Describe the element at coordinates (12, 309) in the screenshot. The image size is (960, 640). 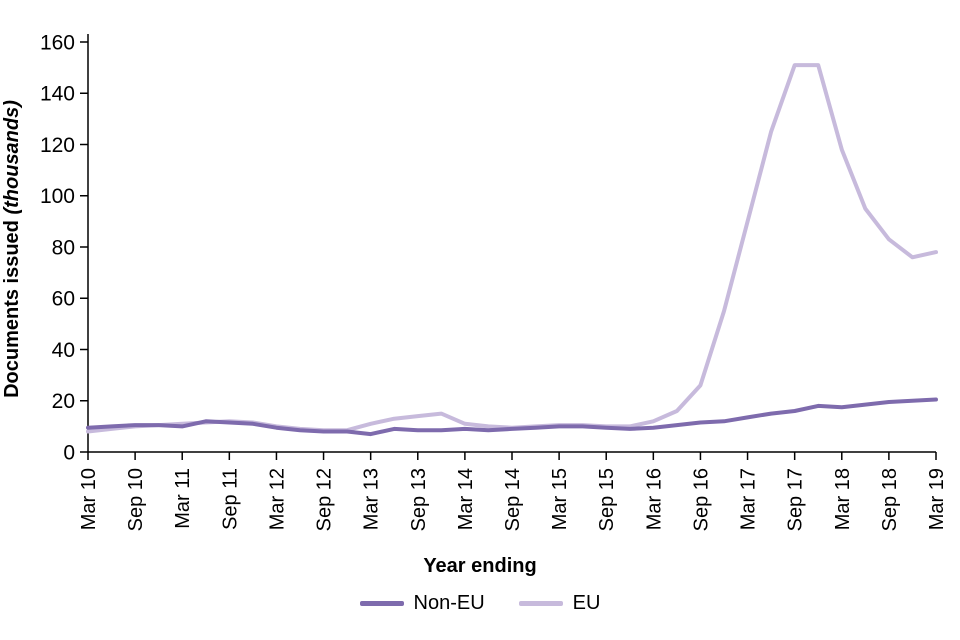
I see `y-axis-title-main: Documents issued` at that location.